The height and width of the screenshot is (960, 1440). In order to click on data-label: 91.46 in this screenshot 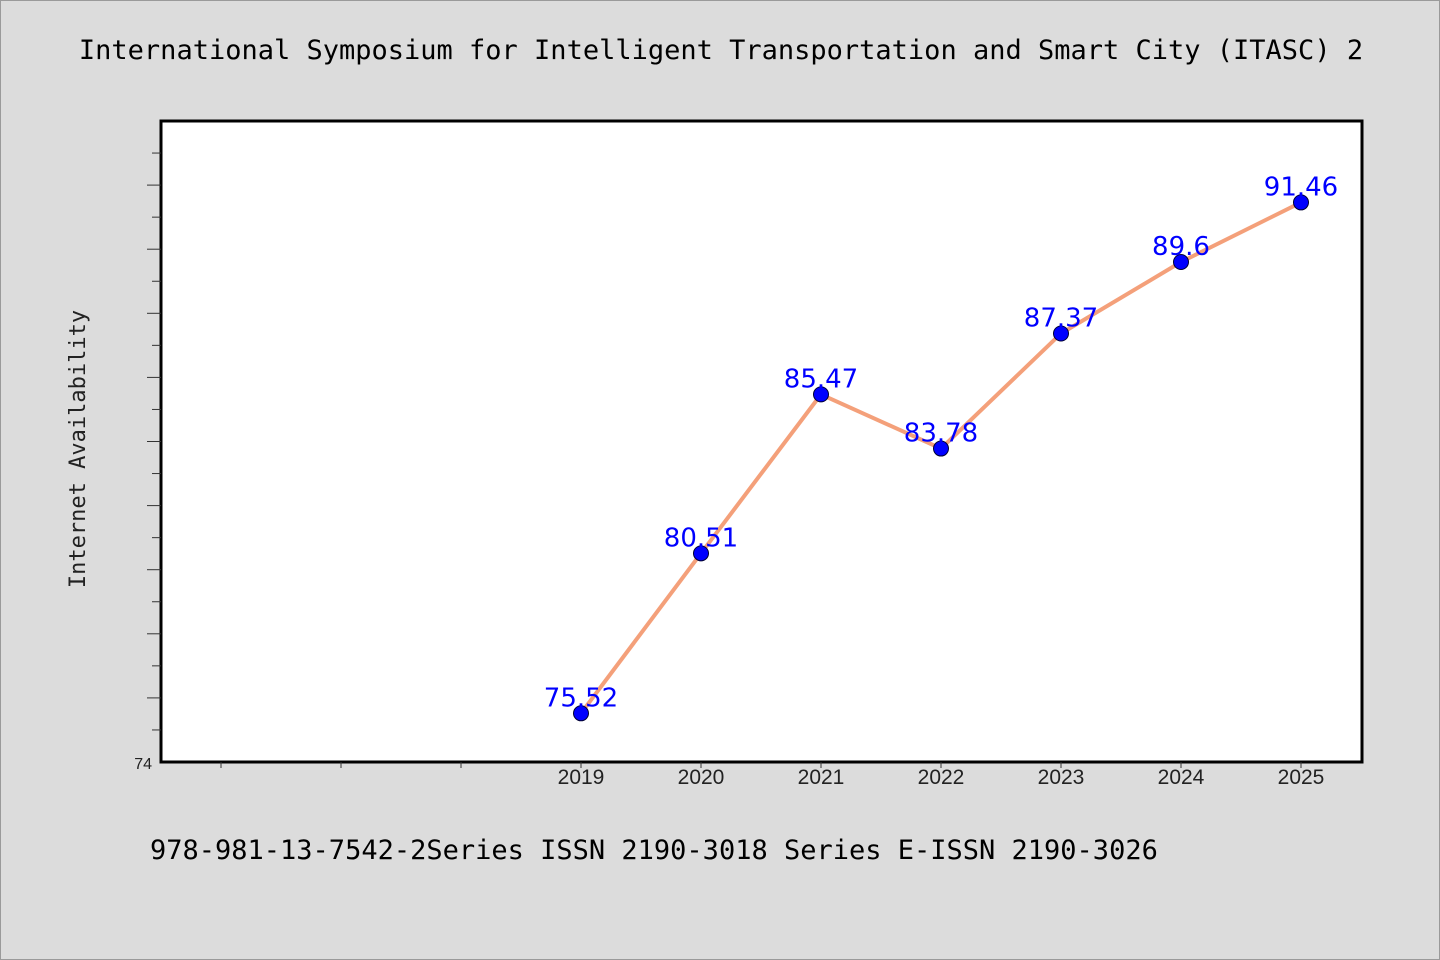, I will do `click(1301, 187)`.